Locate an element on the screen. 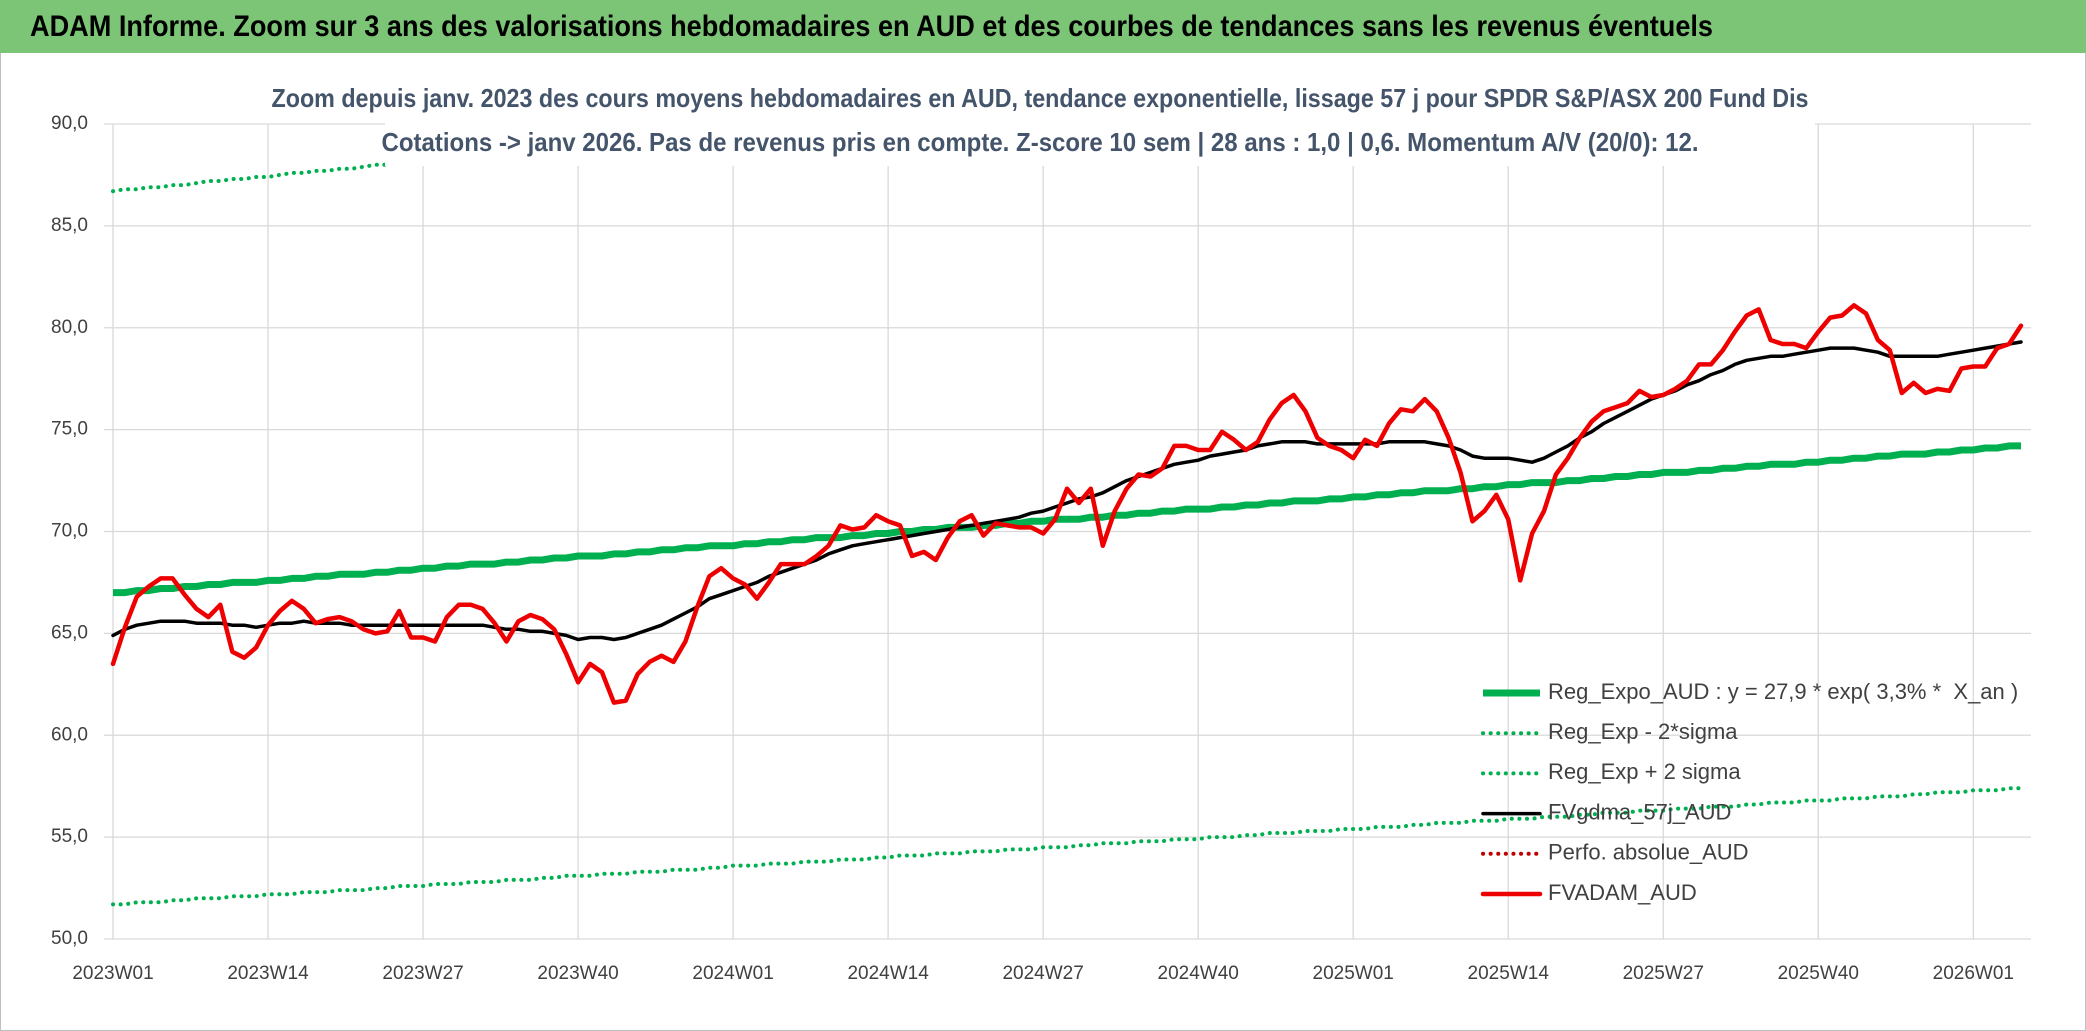  x-tick-label: 2025W27 is located at coordinates (1663, 973).